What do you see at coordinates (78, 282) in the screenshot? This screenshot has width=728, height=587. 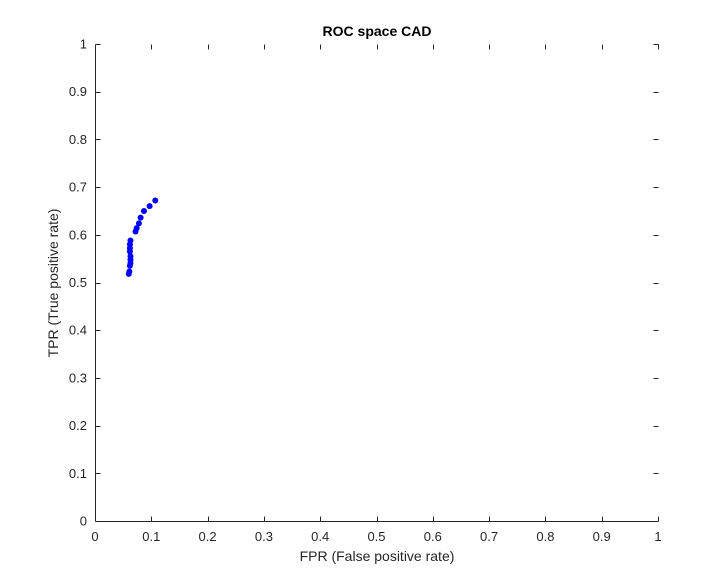 I see `y-tick-label: 0.5` at bounding box center [78, 282].